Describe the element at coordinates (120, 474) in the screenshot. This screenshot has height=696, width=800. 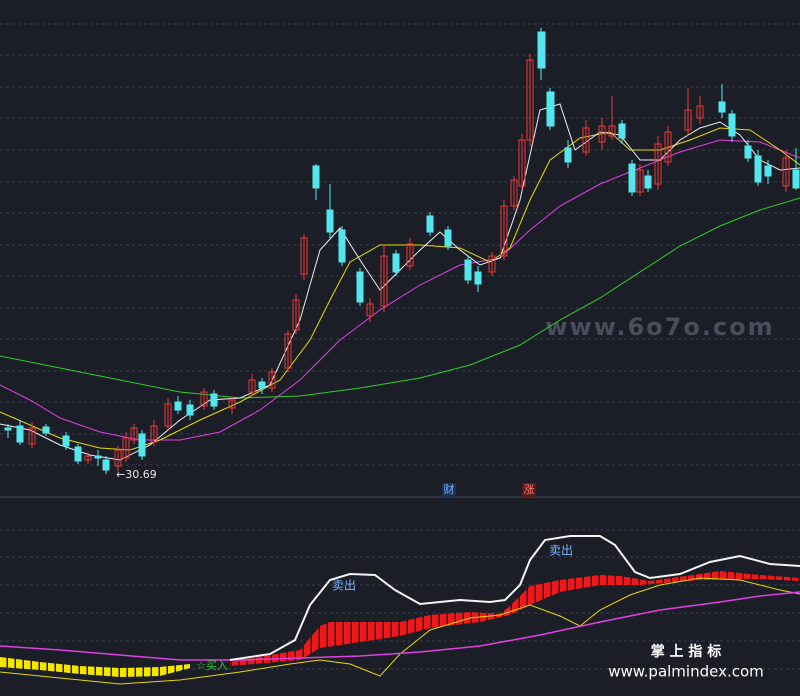
I see `arrow: ←` at that location.